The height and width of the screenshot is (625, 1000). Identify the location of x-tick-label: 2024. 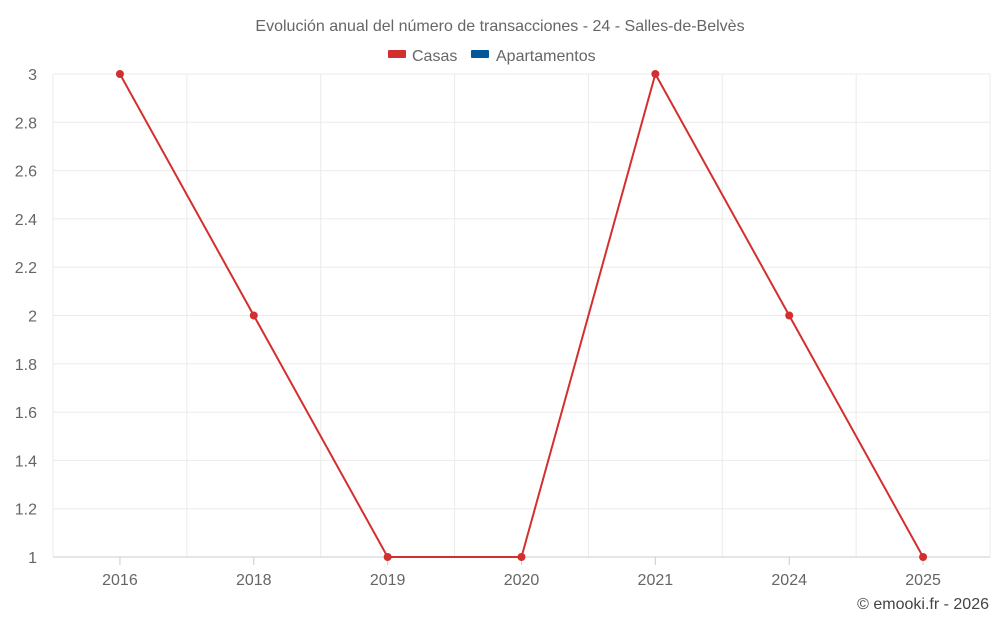
(789, 580).